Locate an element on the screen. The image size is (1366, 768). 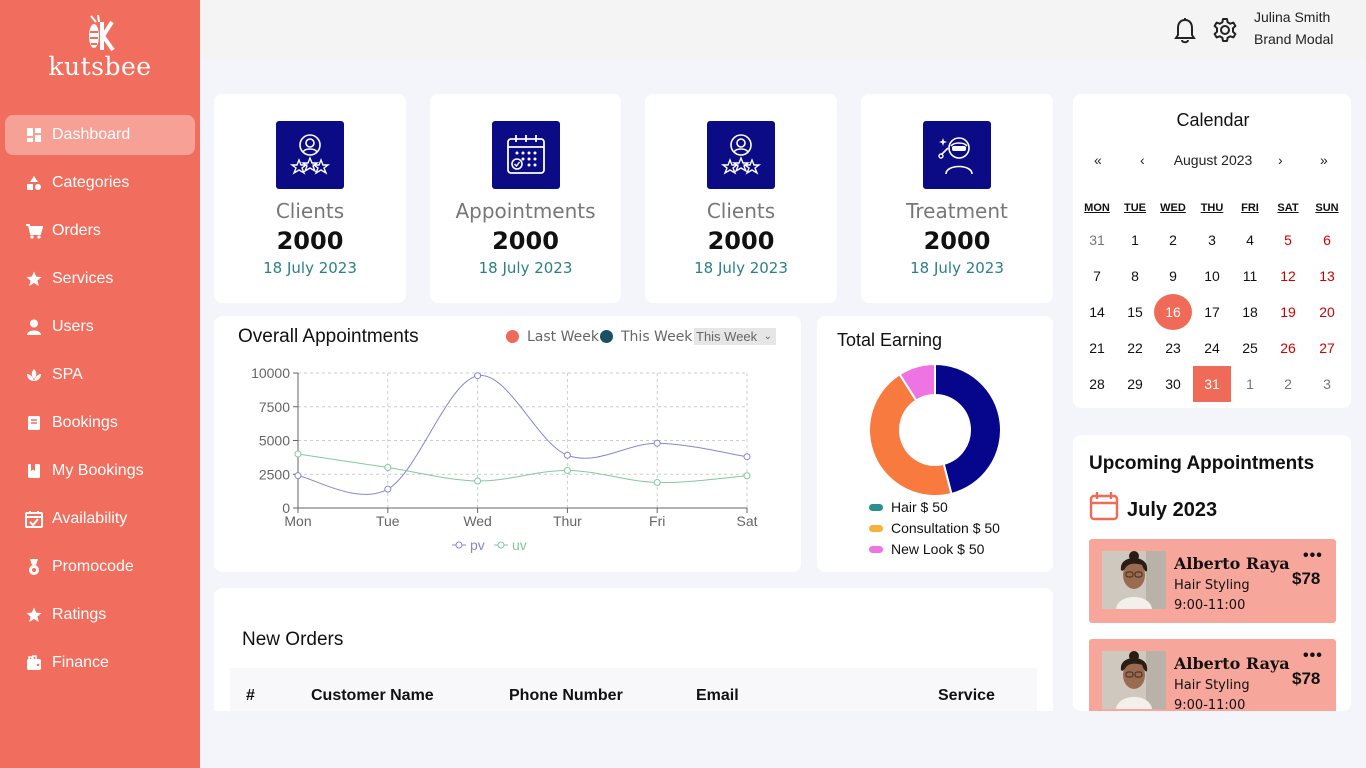
gear-icon is located at coordinates (1225, 32).